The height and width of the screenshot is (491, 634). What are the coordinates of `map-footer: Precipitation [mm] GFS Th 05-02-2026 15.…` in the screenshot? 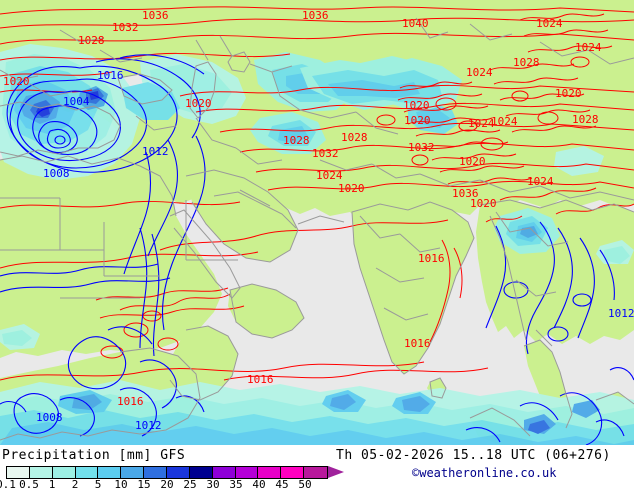 It's located at (317, 467).